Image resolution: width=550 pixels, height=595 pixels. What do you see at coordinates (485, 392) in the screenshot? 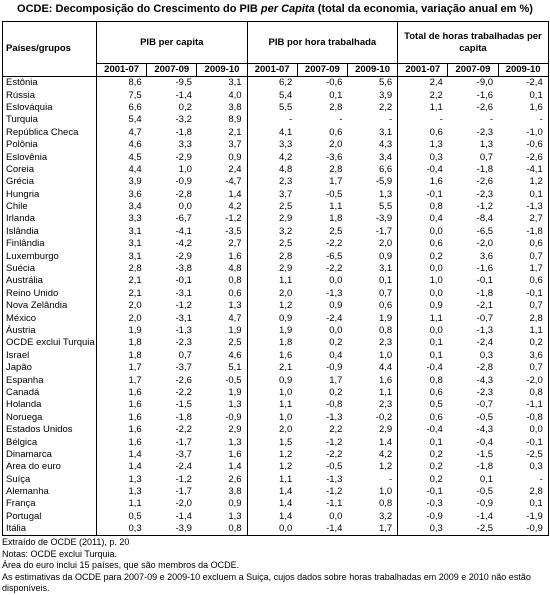
I see `value-cell: -2,3` at bounding box center [485, 392].